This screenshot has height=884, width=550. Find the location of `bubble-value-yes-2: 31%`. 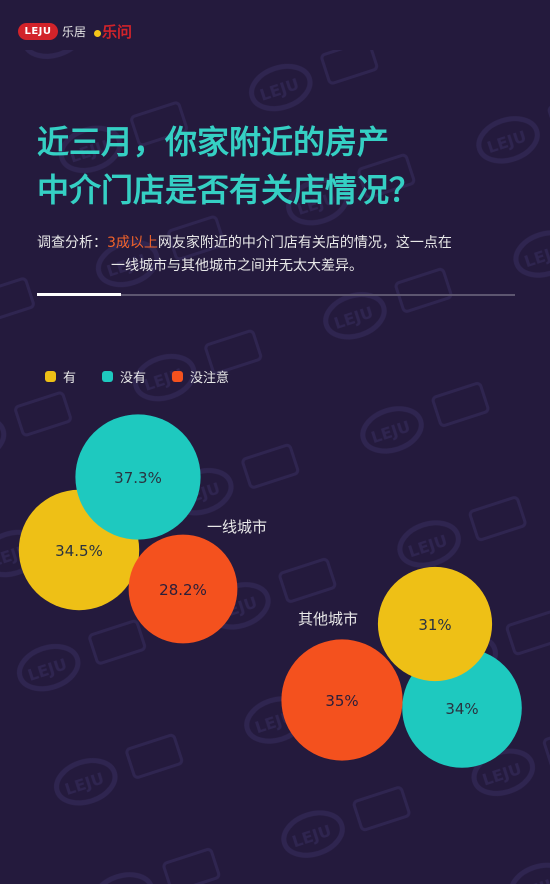

bubble-value-yes-2: 31% is located at coordinates (434, 625).